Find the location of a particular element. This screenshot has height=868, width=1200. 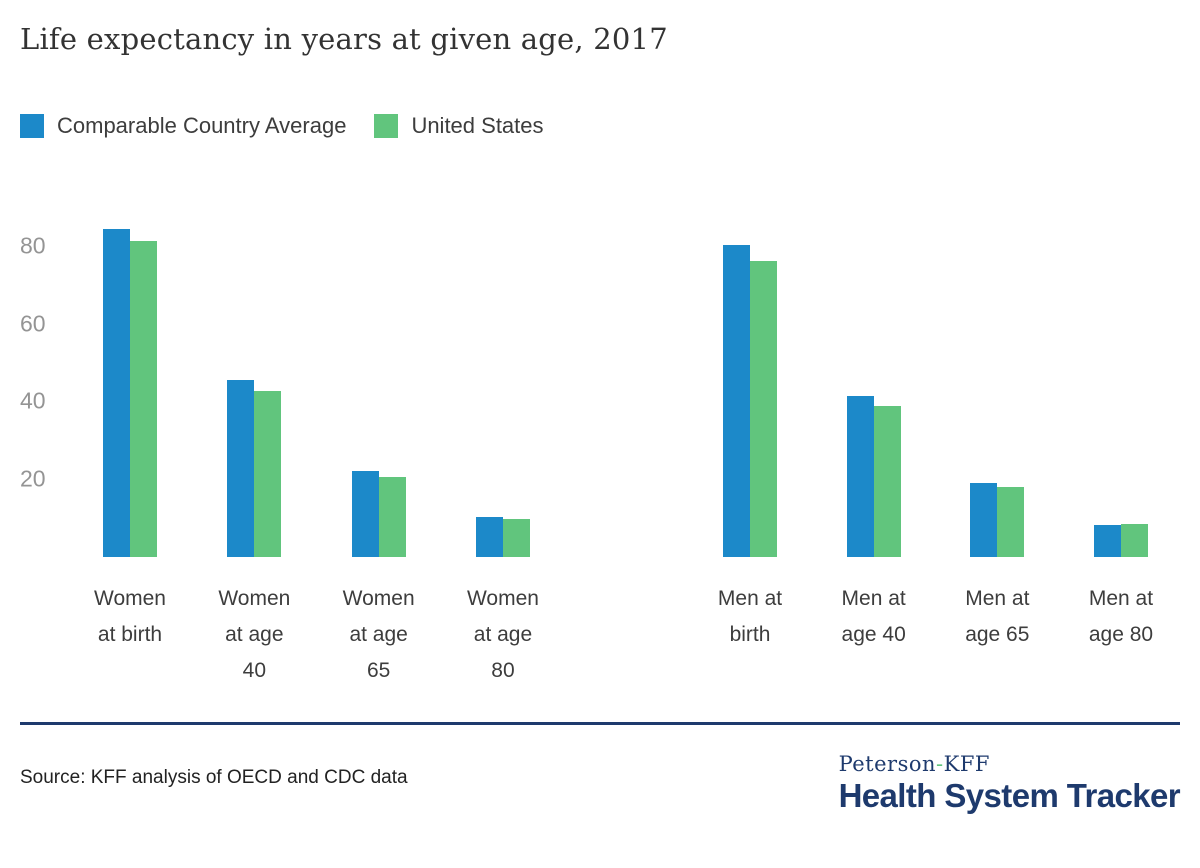

bar-group: Men at age 80 is located at coordinates (1121, 446).